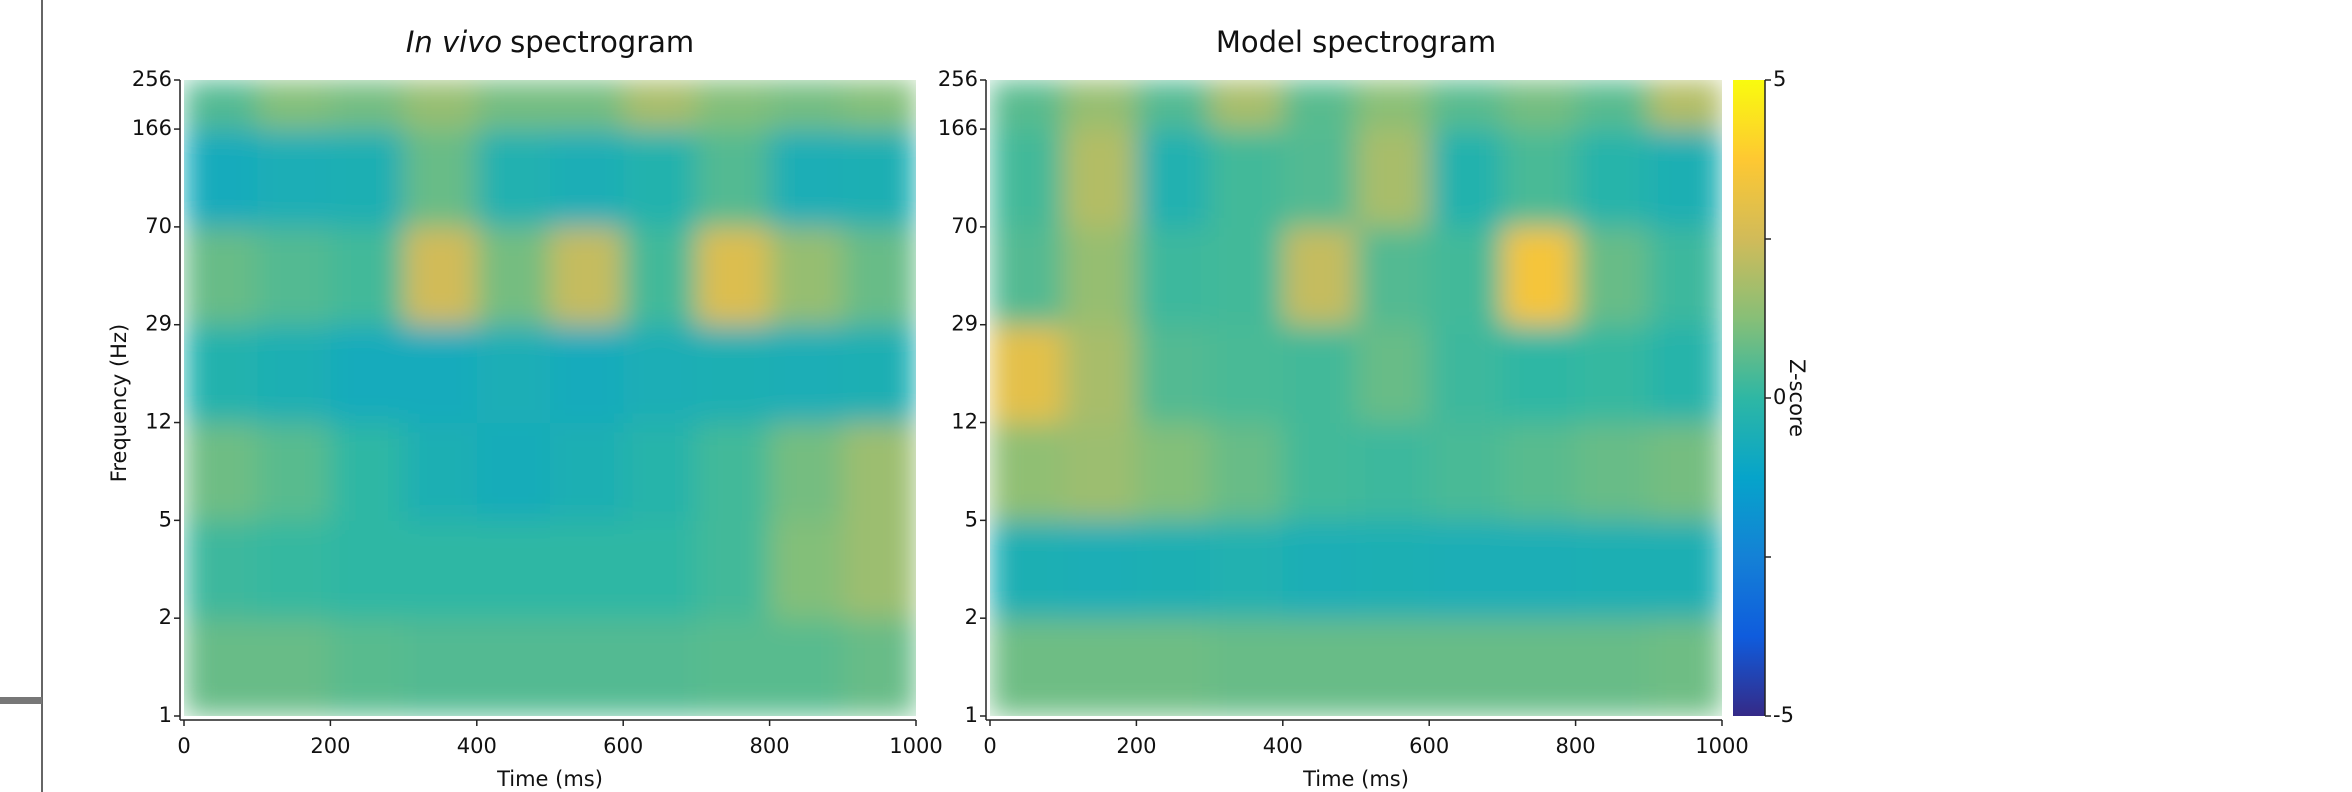 This screenshot has height=792, width=2352. Describe the element at coordinates (971, 519) in the screenshot. I see `y-tick-label: 5` at that location.